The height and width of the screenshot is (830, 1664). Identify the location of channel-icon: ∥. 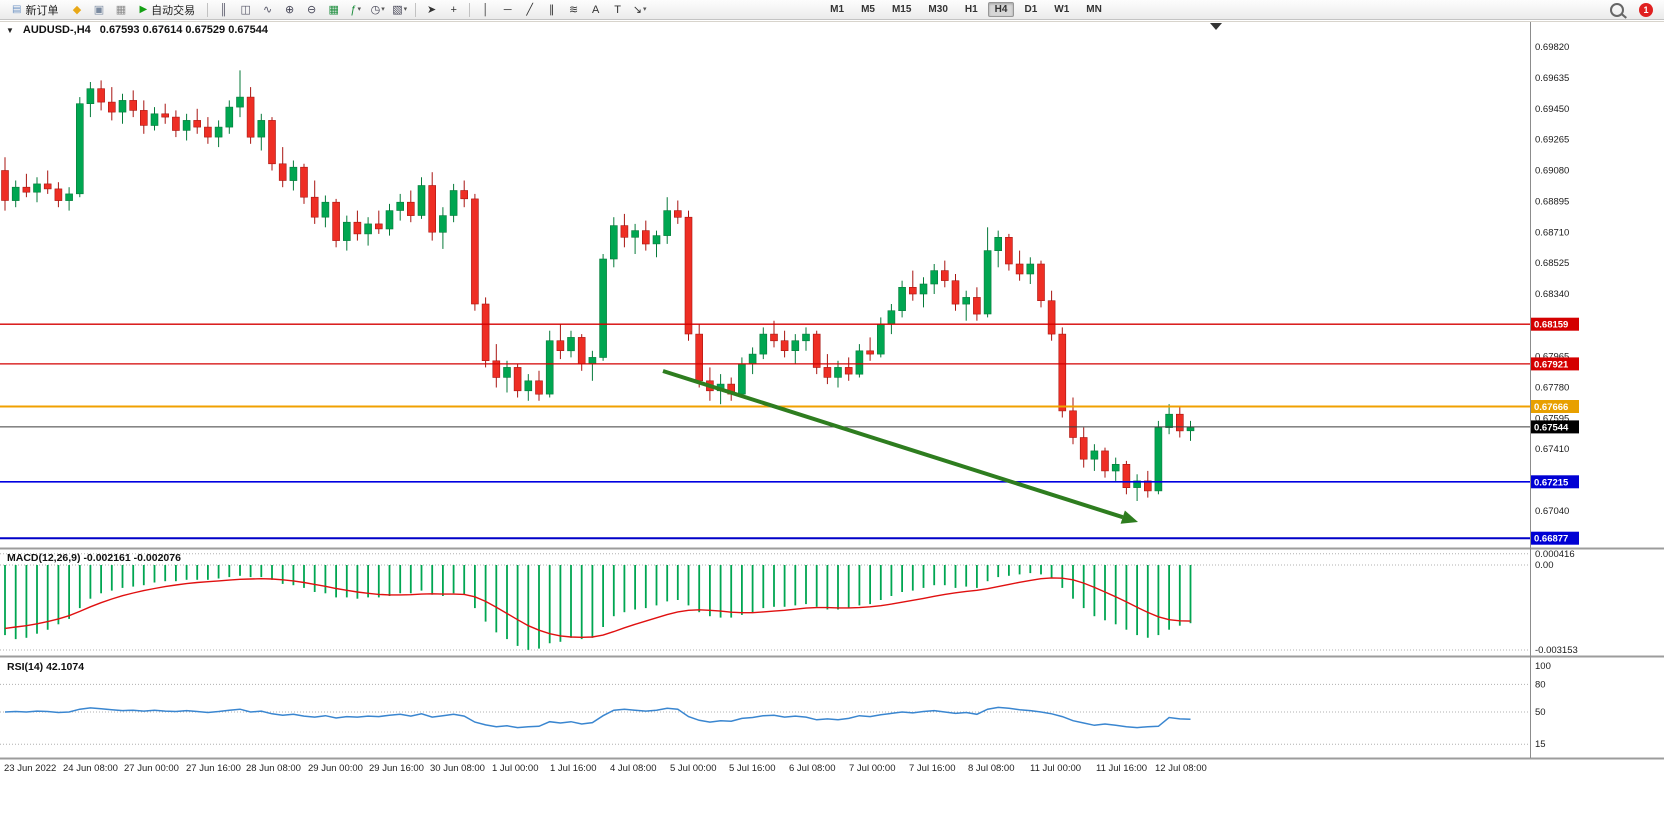
(551, 9).